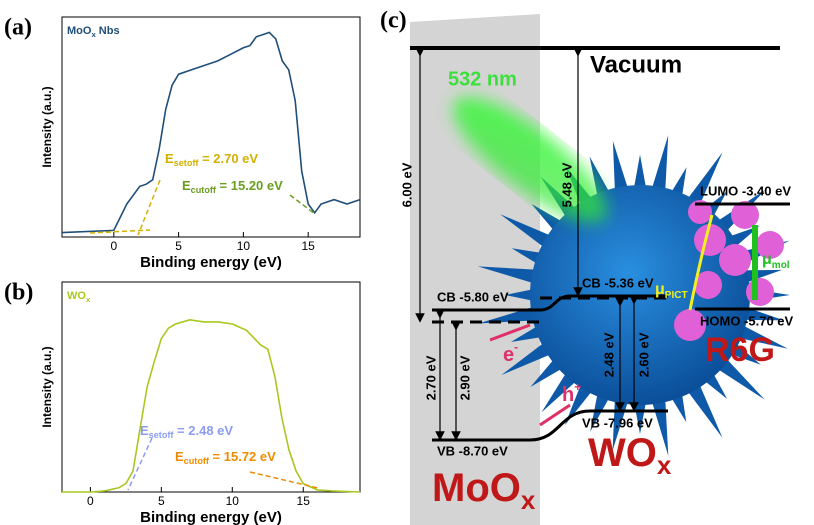 The image size is (814, 525). I want to click on pict-arrow, so click(701, 262).